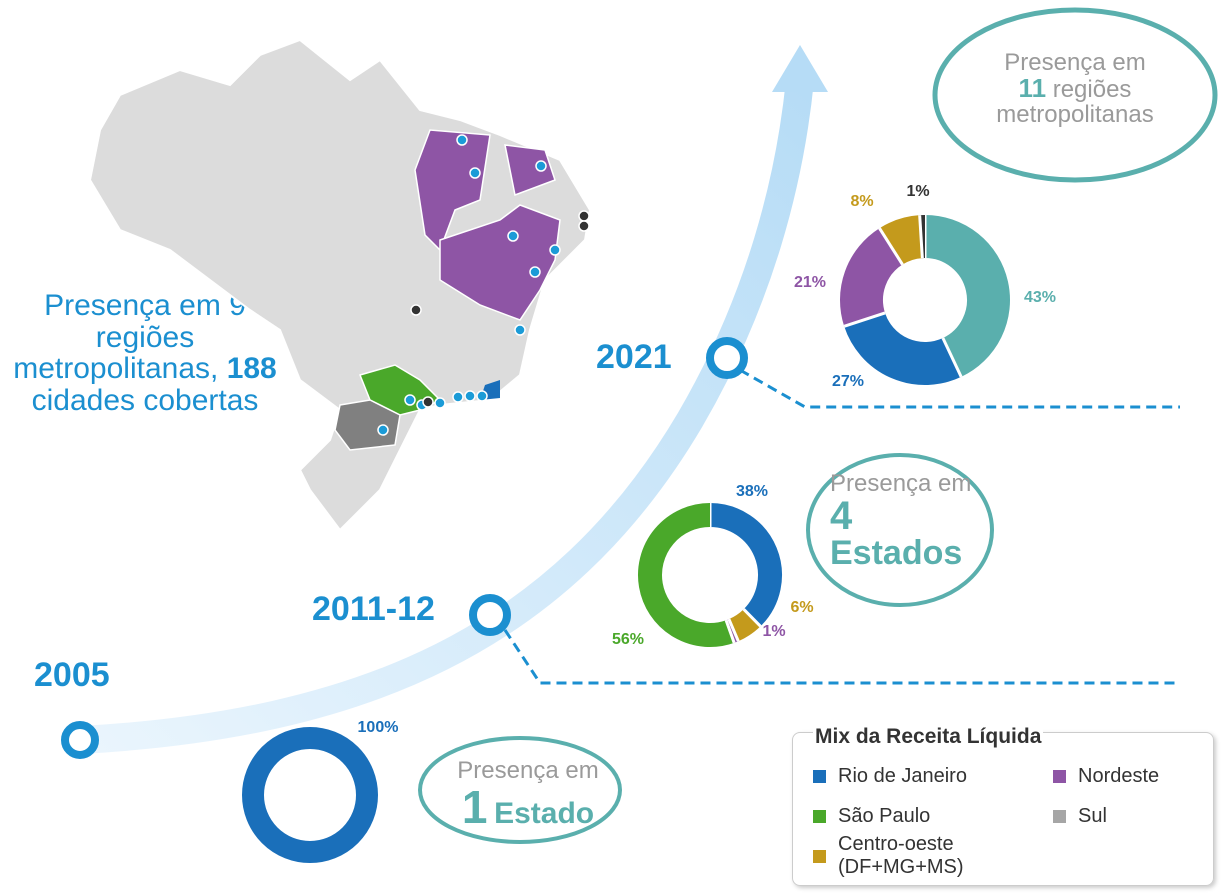 The height and width of the screenshot is (893, 1226). Describe the element at coordinates (800, 68) in the screenshot. I see `arrow-head` at that location.